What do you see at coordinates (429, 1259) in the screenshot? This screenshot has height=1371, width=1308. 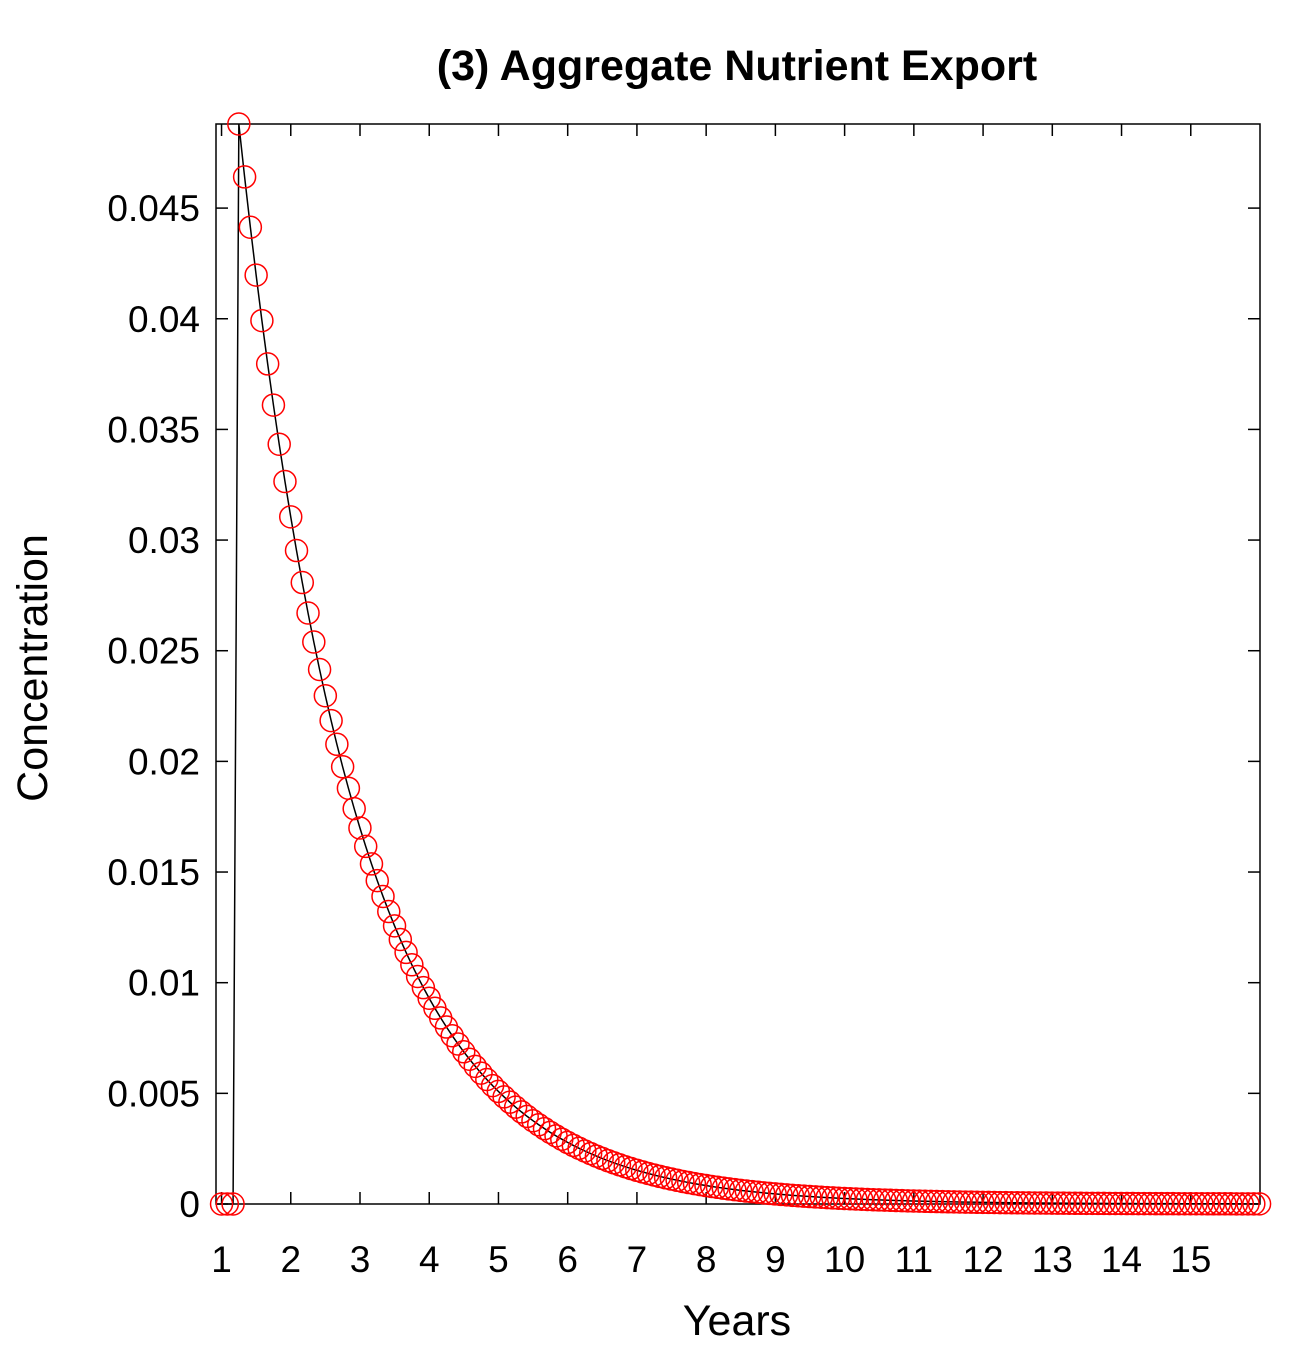 I see `x-tick-label: 4` at bounding box center [429, 1259].